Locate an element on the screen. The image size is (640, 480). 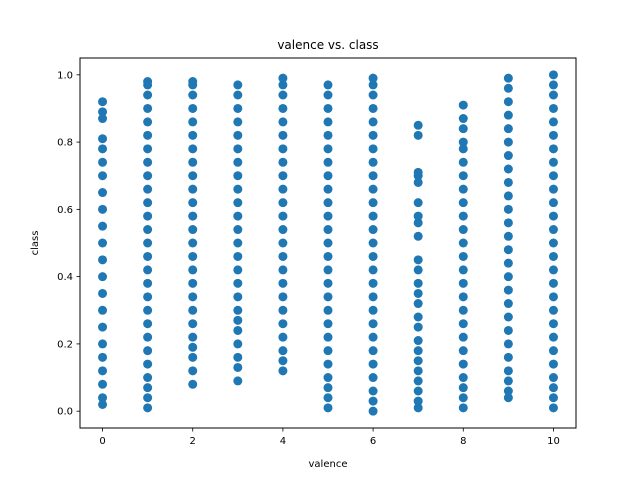
y-tick-label: 0.6 is located at coordinates (65, 210).